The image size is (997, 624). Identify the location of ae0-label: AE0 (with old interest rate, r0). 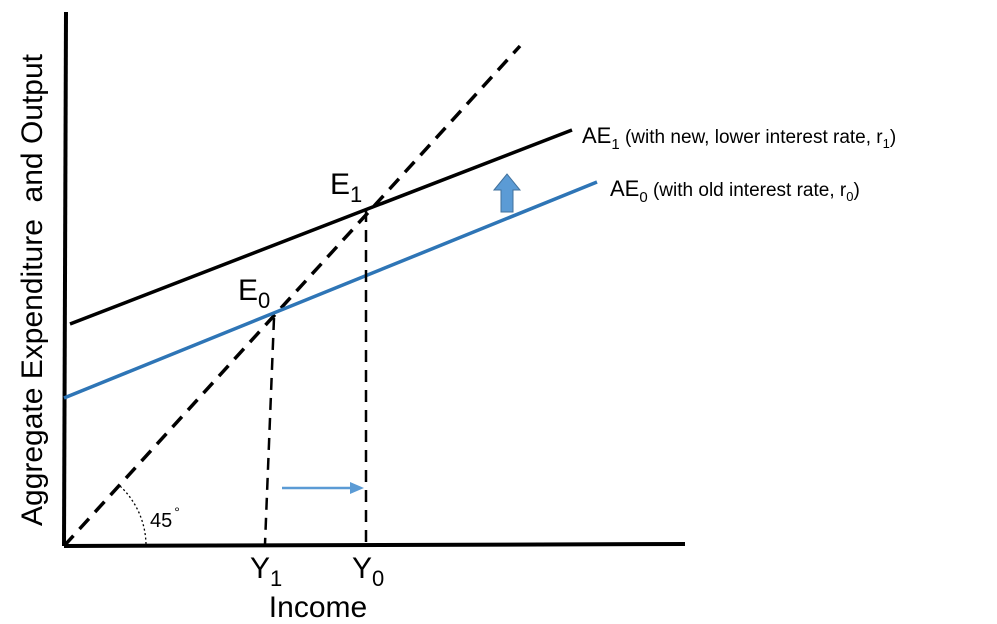
(735, 191).